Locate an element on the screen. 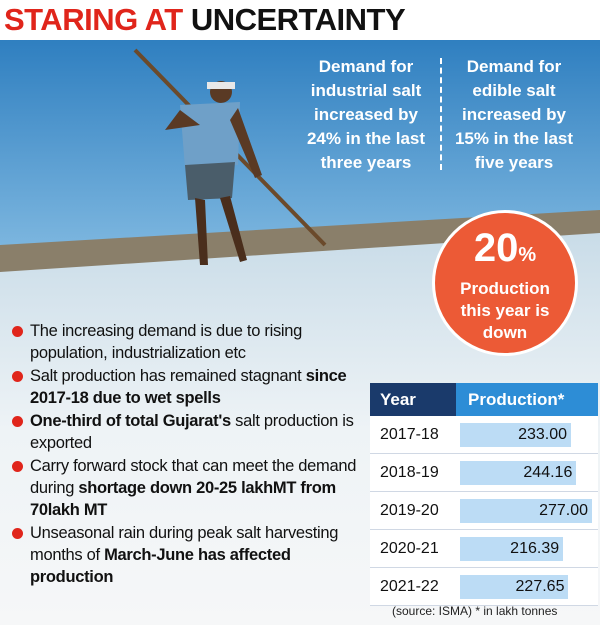 Image resolution: width=600 pixels, height=625 pixels. highlight-number: 20 is located at coordinates (496, 248).